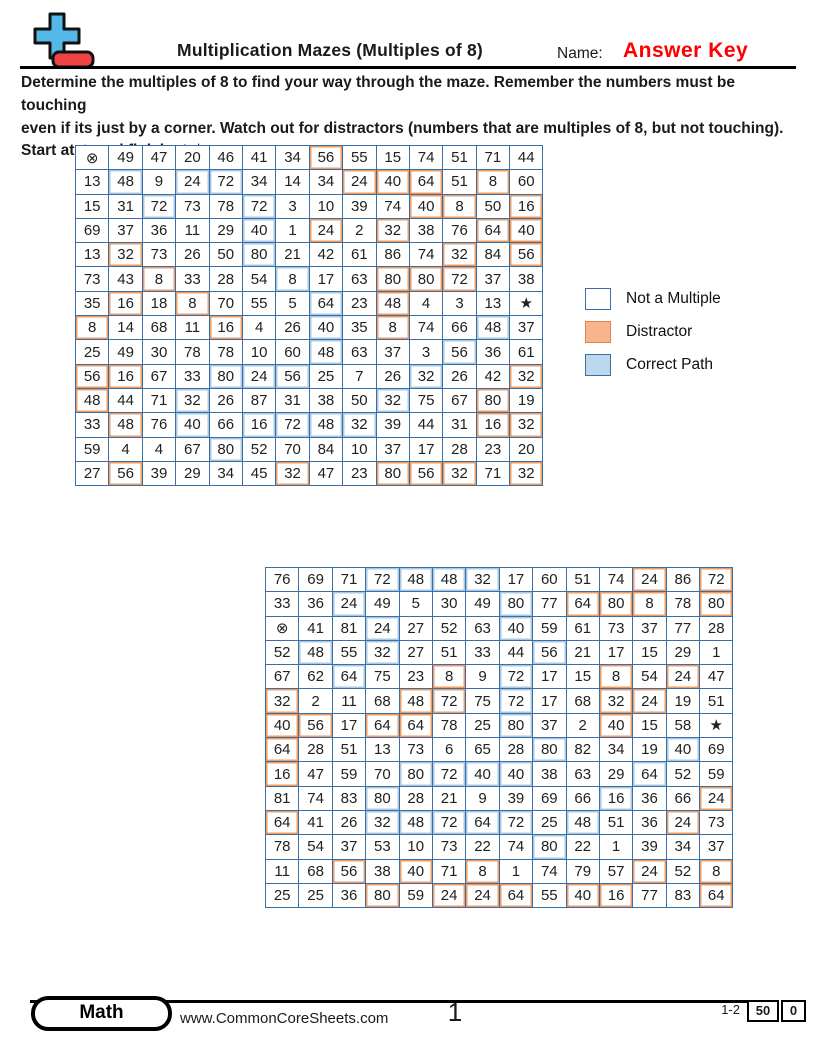 Image resolution: width=816 pixels, height=1056 pixels. Describe the element at coordinates (259, 473) in the screenshot. I see `maze-cell-not-multiple: 45` at that location.